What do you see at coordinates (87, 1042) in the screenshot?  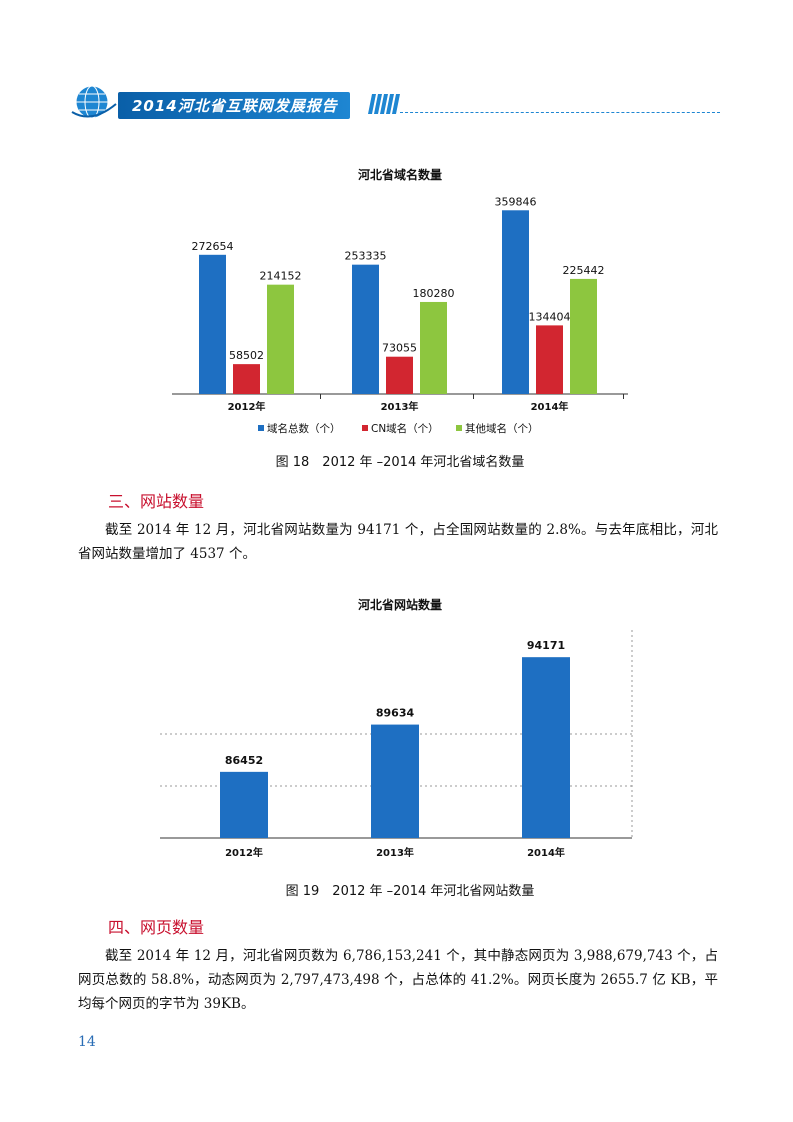 I see `page-number: 14` at bounding box center [87, 1042].